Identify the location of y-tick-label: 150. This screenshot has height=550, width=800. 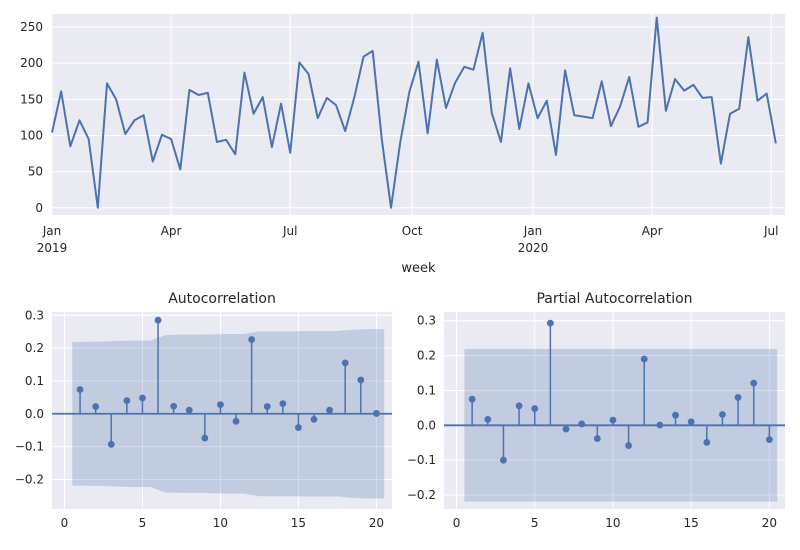
(31, 99).